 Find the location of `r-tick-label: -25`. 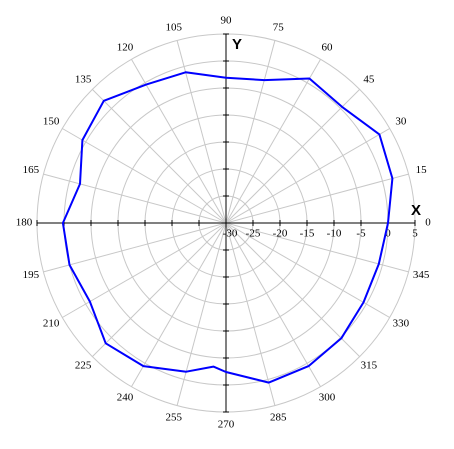

r-tick-label: -25 is located at coordinates (253, 234).